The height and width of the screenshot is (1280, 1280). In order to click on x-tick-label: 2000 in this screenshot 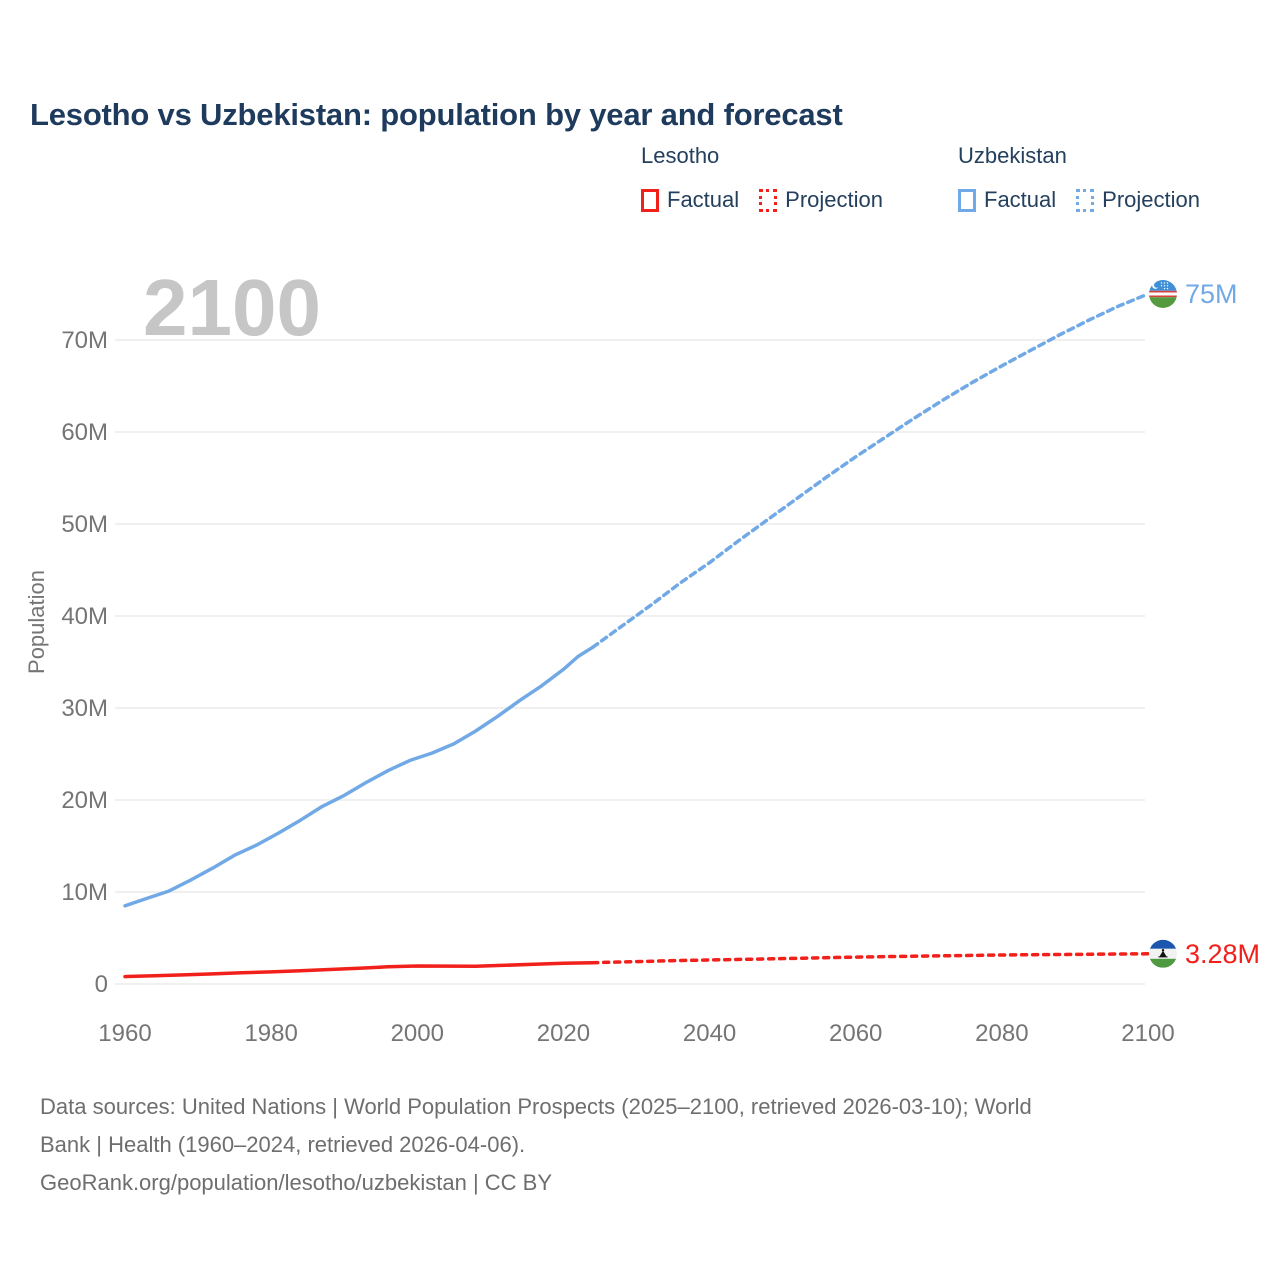, I will do `click(417, 1033)`.